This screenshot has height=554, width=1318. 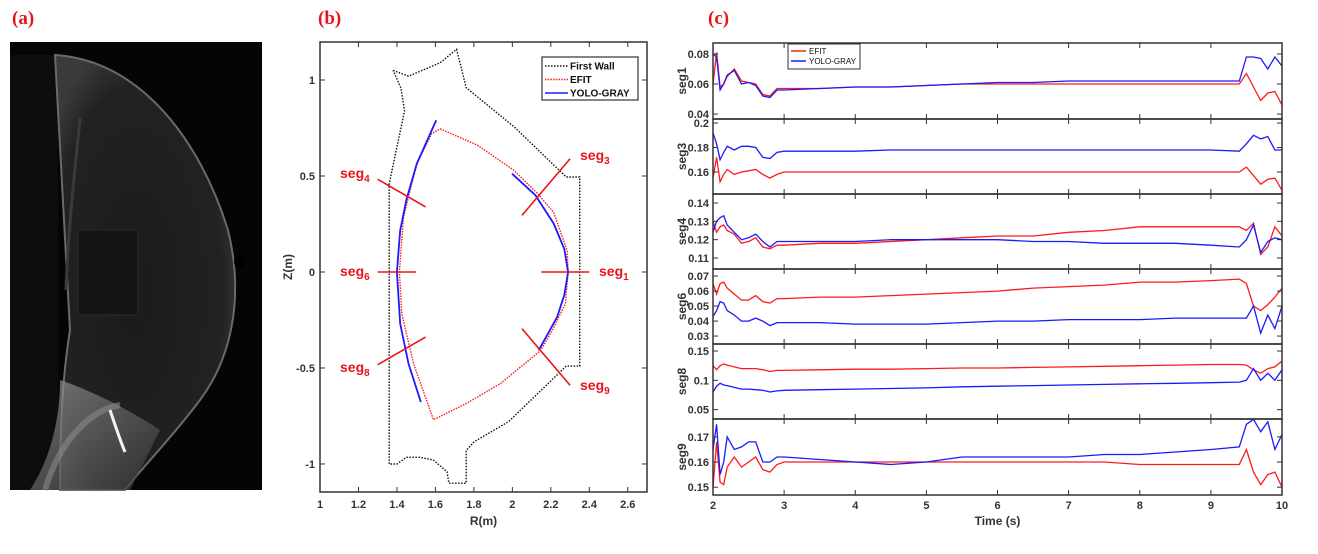 I want to click on yolo-gray-line-seg3, so click(x=997, y=147).